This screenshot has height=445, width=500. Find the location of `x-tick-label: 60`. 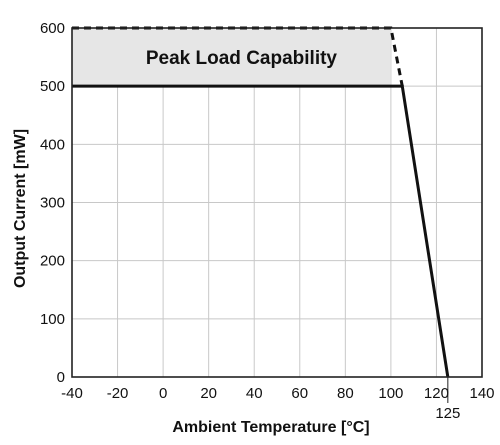

x-tick-label: 60 is located at coordinates (299, 393).